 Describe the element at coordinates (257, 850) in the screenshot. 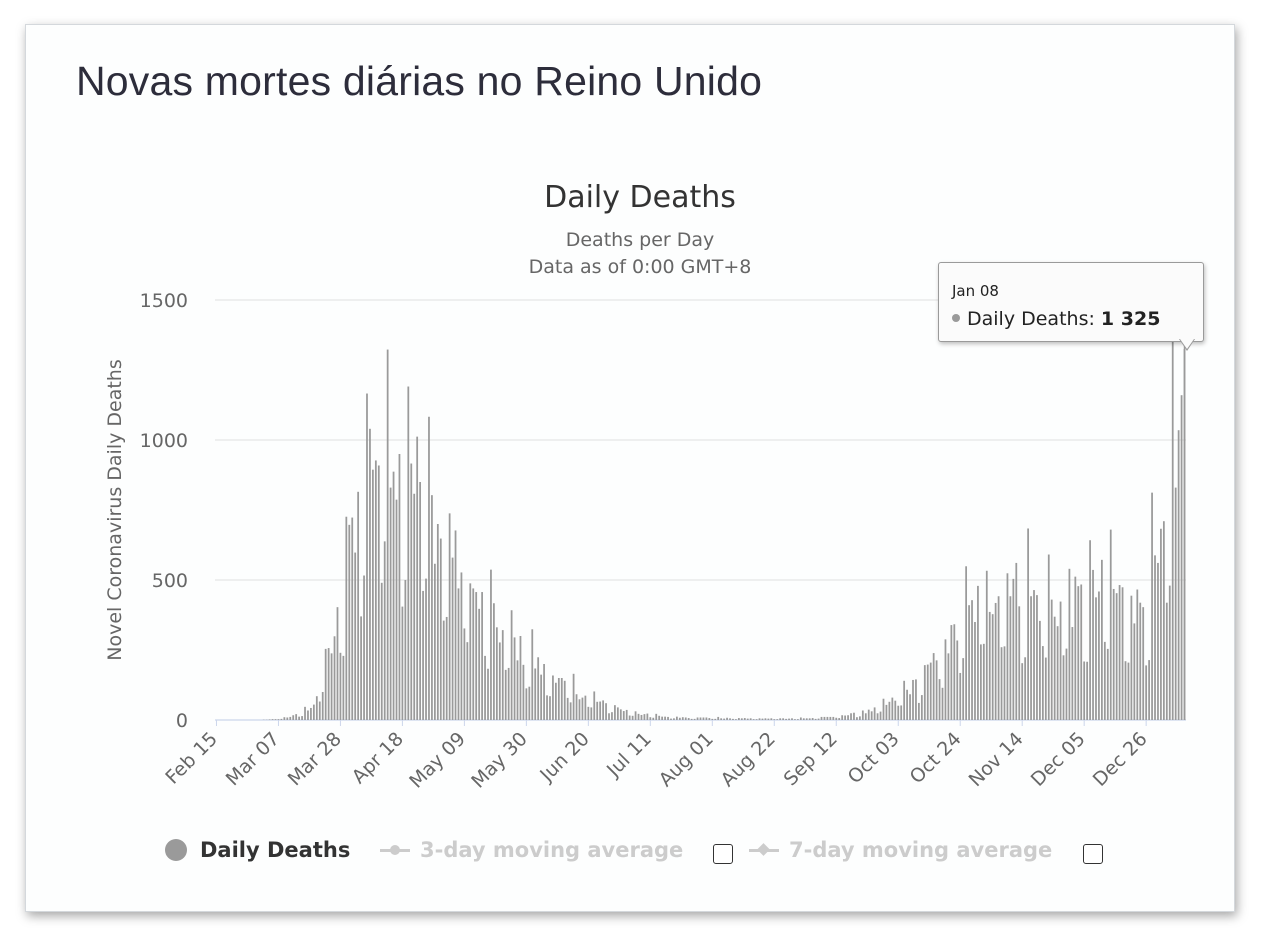

I see `legend-item-daily-deaths: Daily Deaths` at that location.